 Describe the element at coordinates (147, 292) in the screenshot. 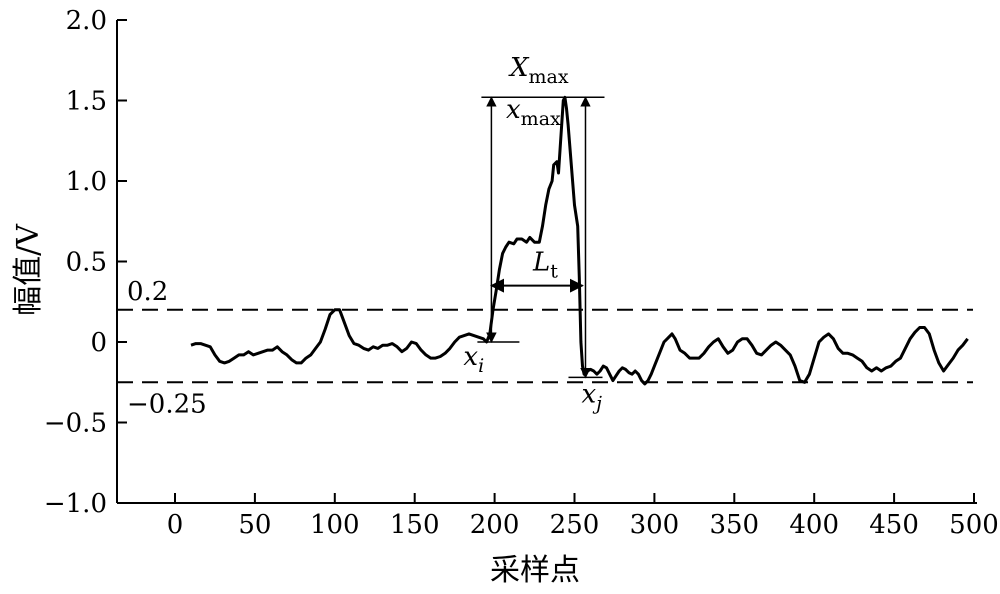

I see `threshold-label: 0.2` at that location.